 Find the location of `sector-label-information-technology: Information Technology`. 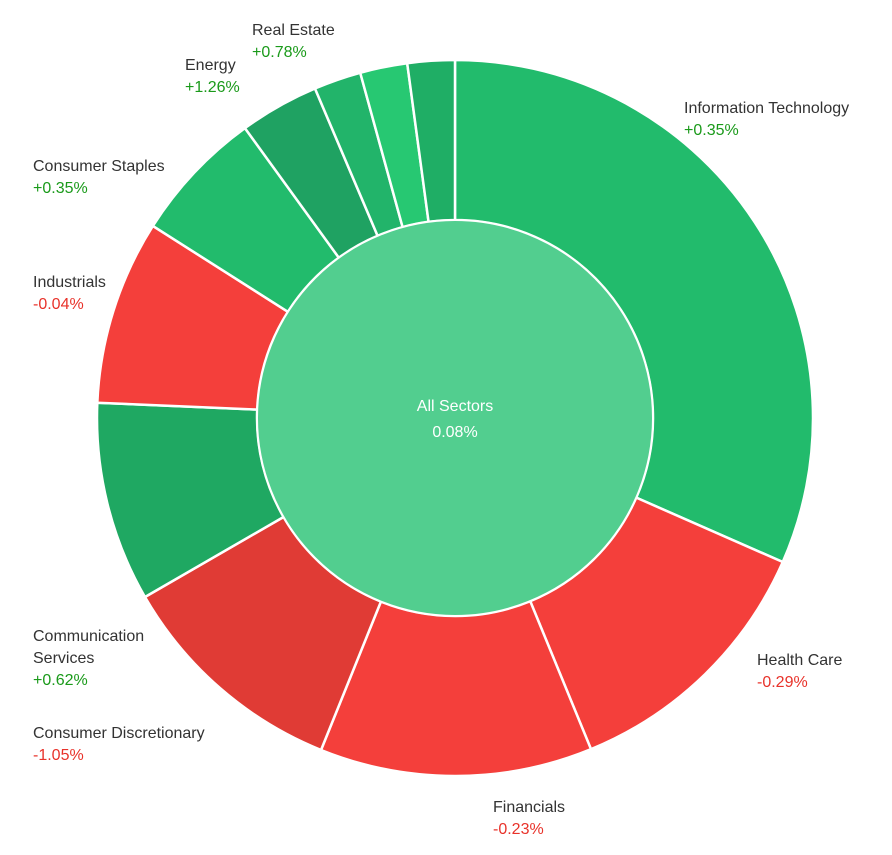

sector-label-information-technology: Information Technology is located at coordinates (766, 108).